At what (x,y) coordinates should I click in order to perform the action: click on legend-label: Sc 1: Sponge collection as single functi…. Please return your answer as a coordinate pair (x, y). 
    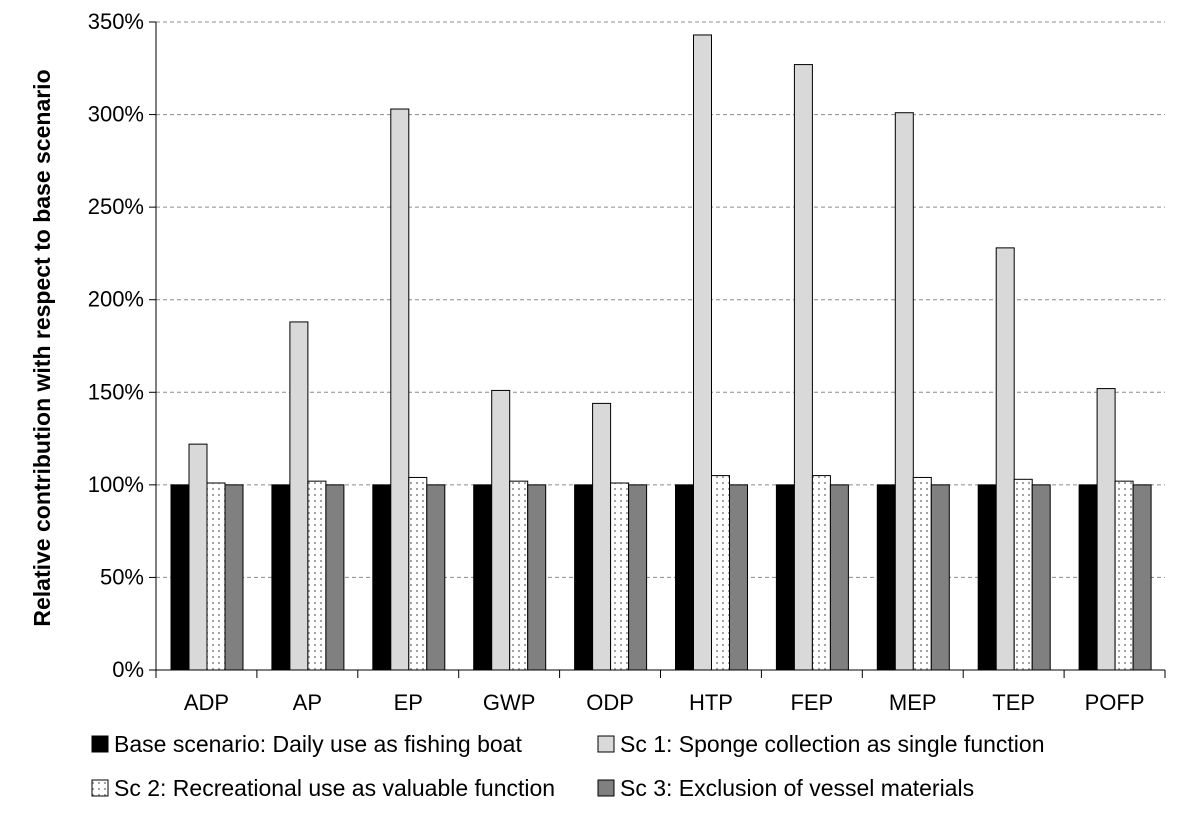
    Looking at the image, I should click on (832, 744).